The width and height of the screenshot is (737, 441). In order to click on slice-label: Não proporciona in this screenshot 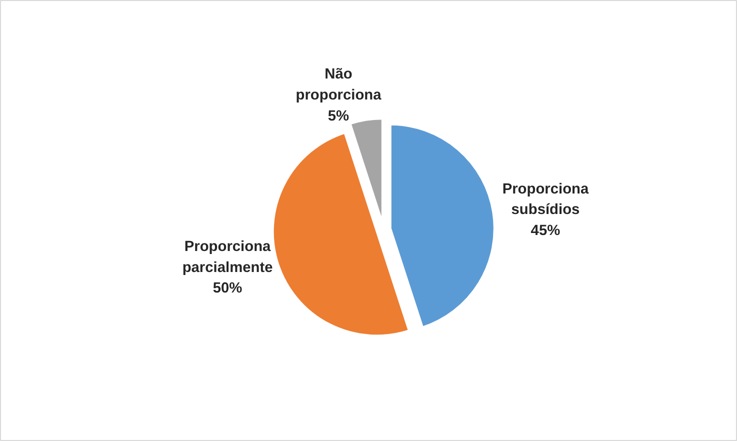, I will do `click(339, 85)`.